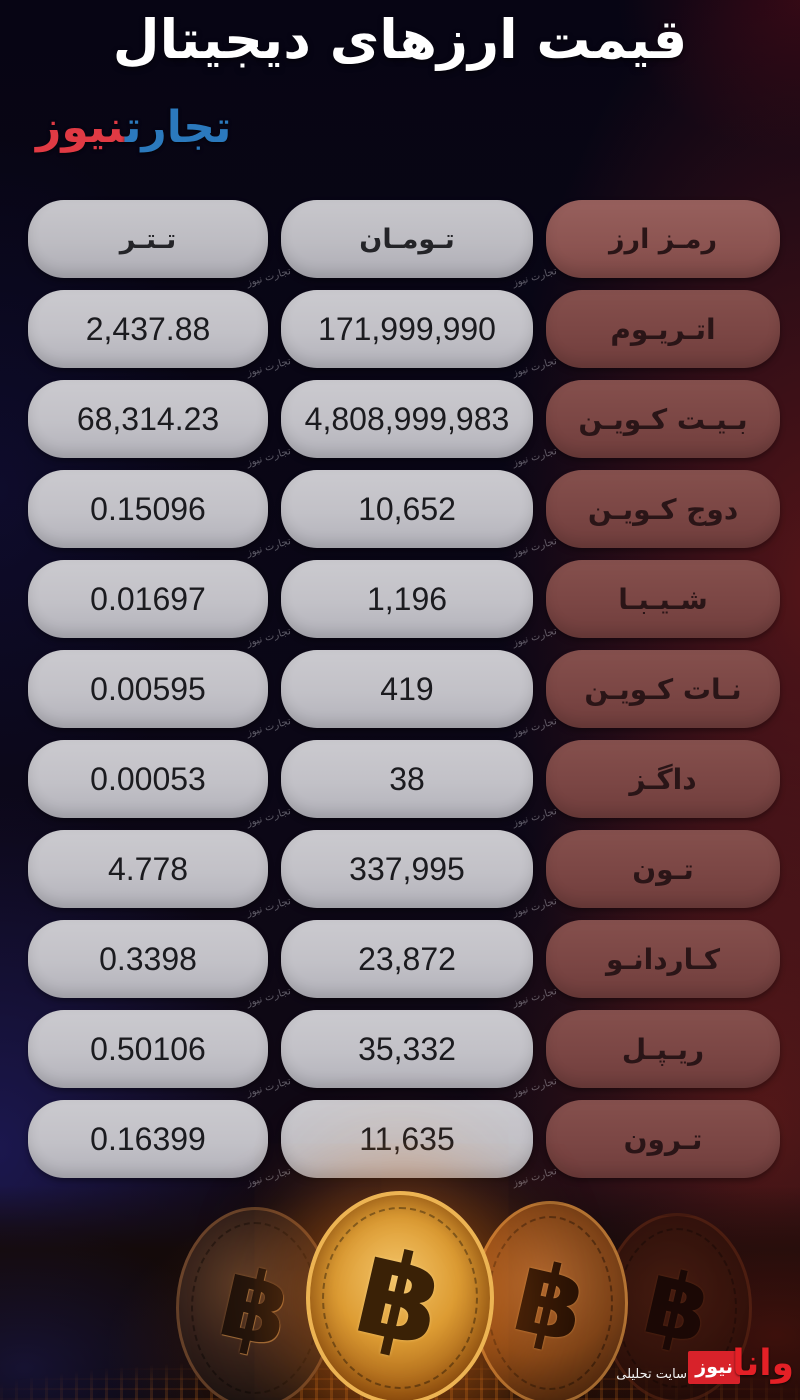  I want to click on crypto-name-cell: شـیـبـا, so click(663, 599).